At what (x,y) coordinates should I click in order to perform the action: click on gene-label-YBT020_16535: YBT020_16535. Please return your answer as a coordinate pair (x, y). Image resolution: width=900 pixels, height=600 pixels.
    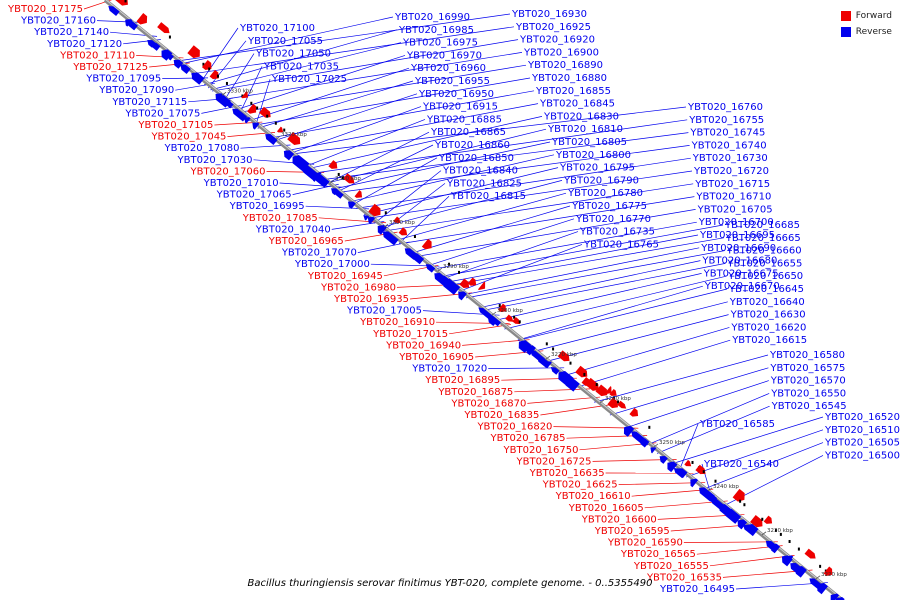
    Looking at the image, I should click on (684, 577).